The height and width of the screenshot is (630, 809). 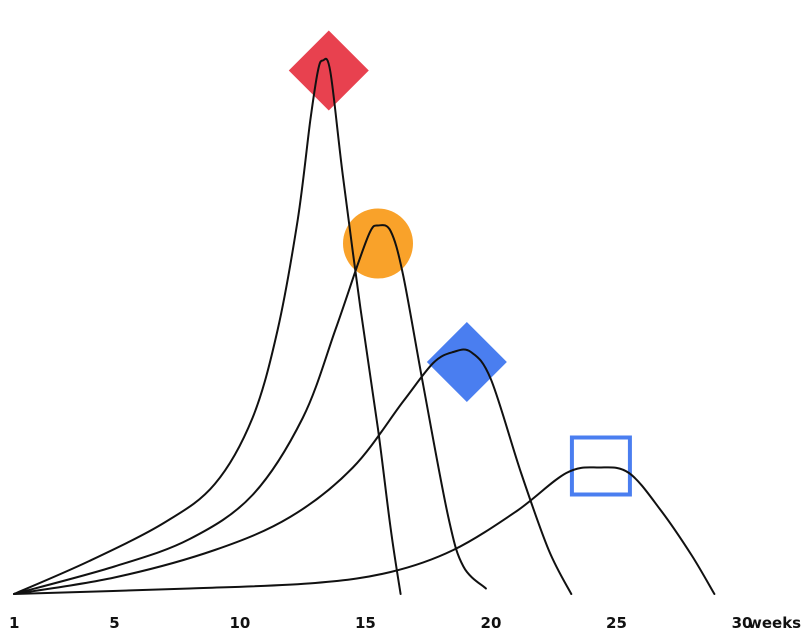 I want to click on series-4-peak-marker, so click(x=600, y=466).